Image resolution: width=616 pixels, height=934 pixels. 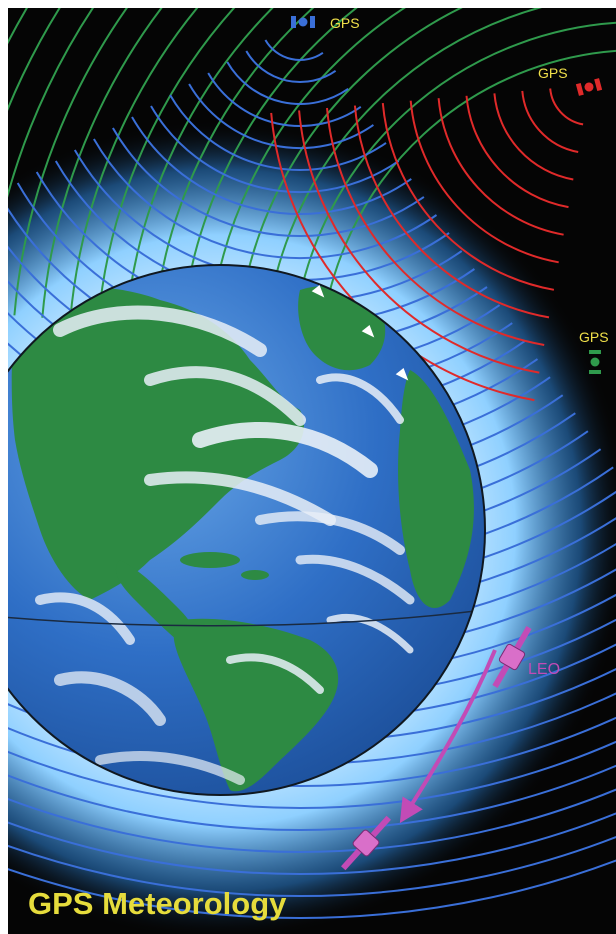 What do you see at coordinates (157, 903) in the screenshot?
I see `page-title: GPS Meteorology` at bounding box center [157, 903].